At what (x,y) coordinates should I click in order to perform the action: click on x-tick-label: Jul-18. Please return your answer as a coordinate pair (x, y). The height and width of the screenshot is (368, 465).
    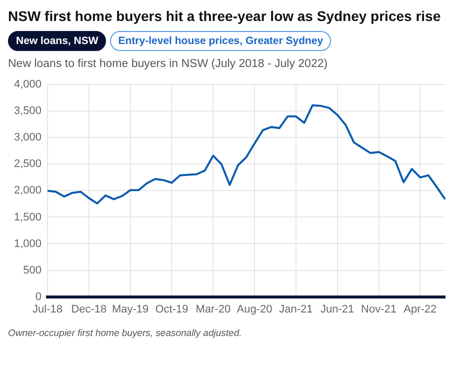
    Looking at the image, I should click on (47, 309).